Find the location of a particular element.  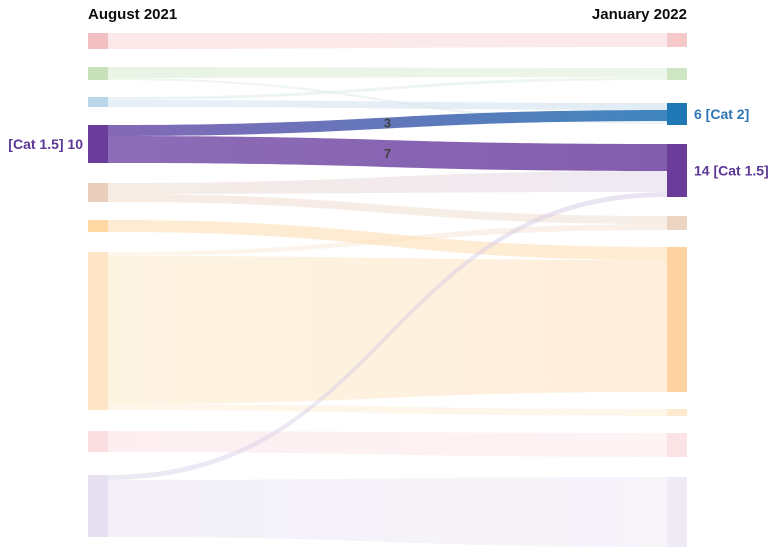

sankey-node-j_tan is located at coordinates (677, 223).